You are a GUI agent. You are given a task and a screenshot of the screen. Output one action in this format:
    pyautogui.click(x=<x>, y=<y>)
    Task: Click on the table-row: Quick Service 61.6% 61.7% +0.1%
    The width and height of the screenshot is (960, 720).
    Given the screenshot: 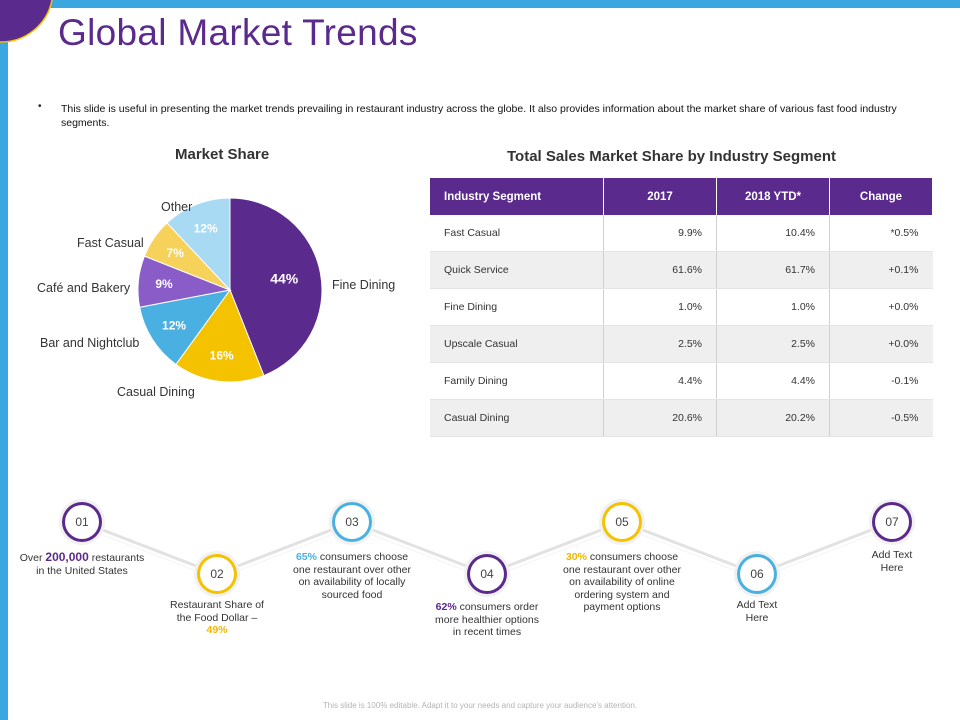 What is the action you would take?
    pyautogui.click(x=681, y=270)
    